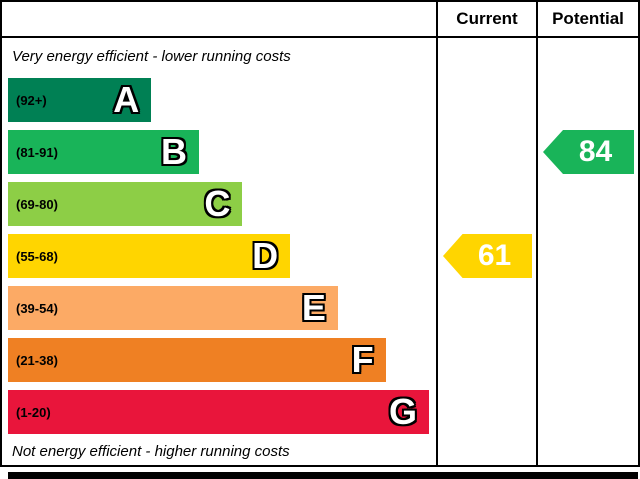  Describe the element at coordinates (37, 204) in the screenshot. I see `band-range-label: (69-80)` at that location.